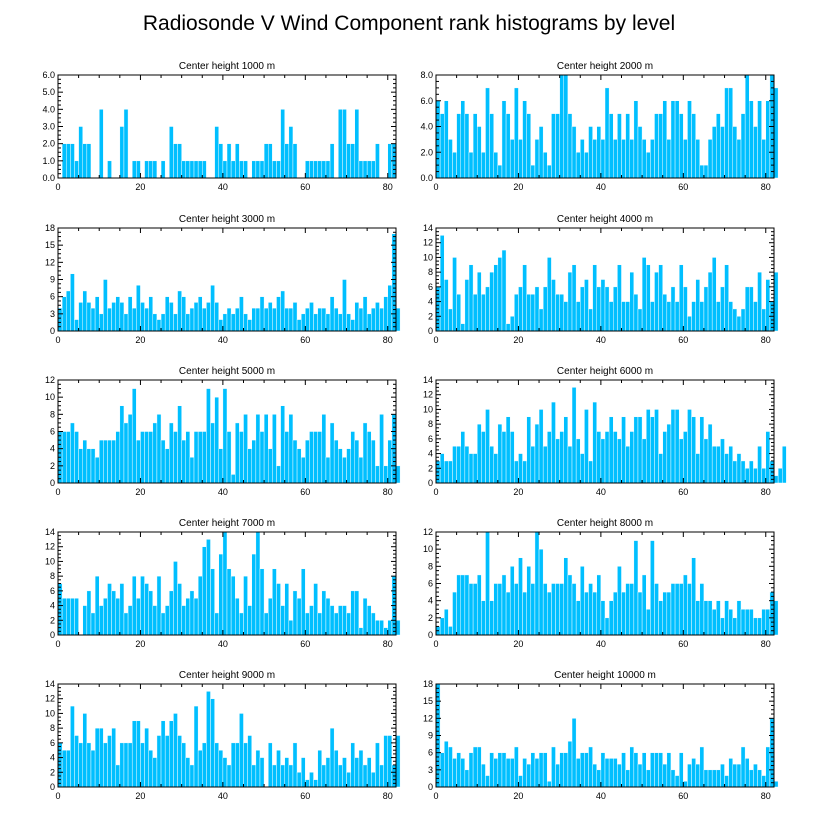  What do you see at coordinates (305, 644) in the screenshot?
I see `x-tick-label: 60` at bounding box center [305, 644].